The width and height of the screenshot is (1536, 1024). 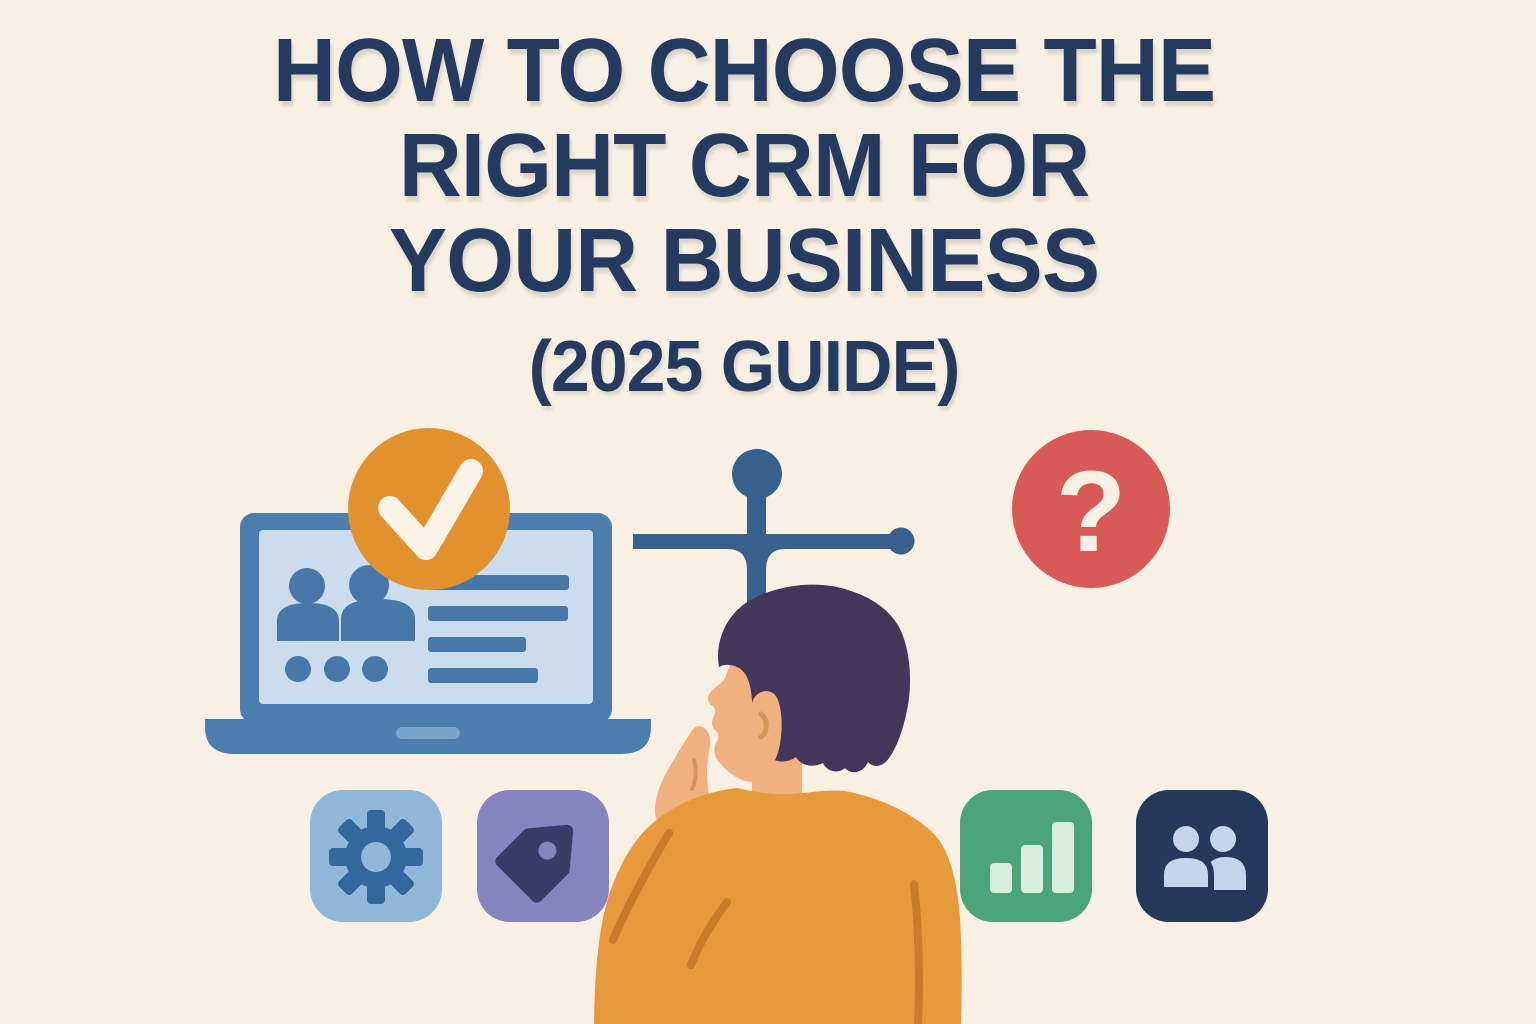 What do you see at coordinates (766, 926) in the screenshot?
I see `shirt-seams` at bounding box center [766, 926].